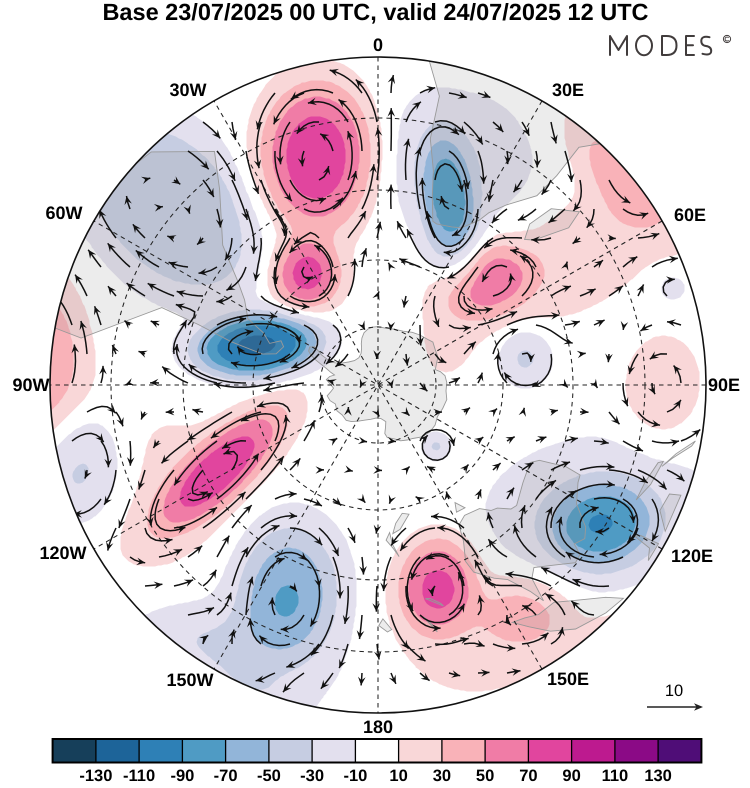 The image size is (750, 788). I want to click on svg-text: 120E, so click(692, 556).